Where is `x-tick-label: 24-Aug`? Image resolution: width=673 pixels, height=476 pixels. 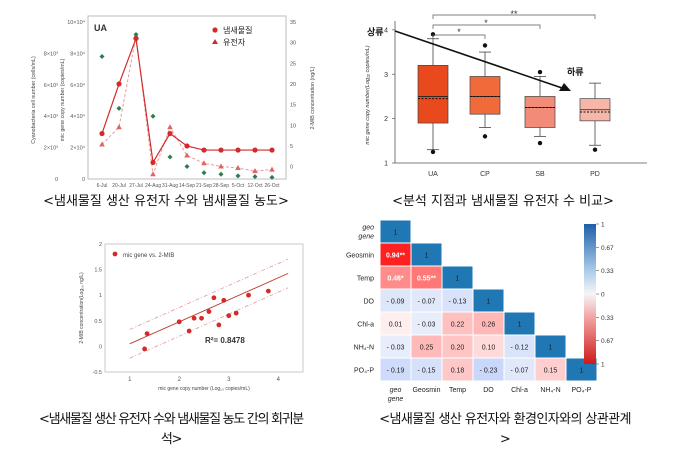
x-tick-label: 24-Aug is located at coordinates (153, 186).